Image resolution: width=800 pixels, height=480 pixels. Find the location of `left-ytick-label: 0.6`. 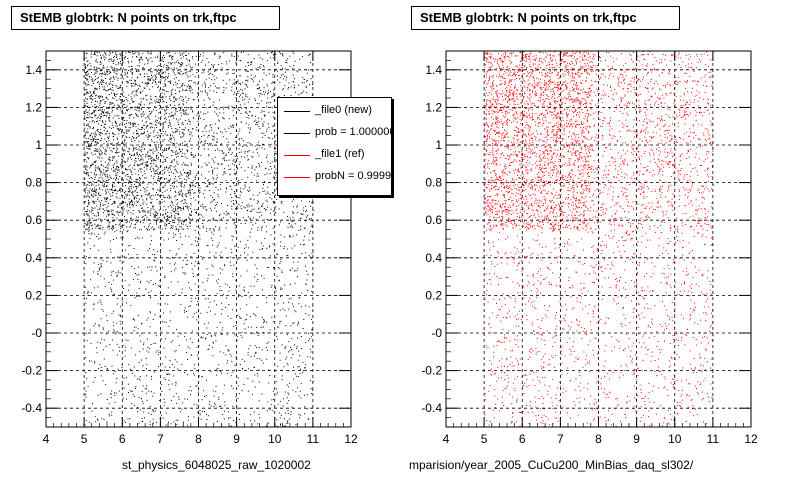

left-ytick-label: 0.6 is located at coordinates (33, 220).